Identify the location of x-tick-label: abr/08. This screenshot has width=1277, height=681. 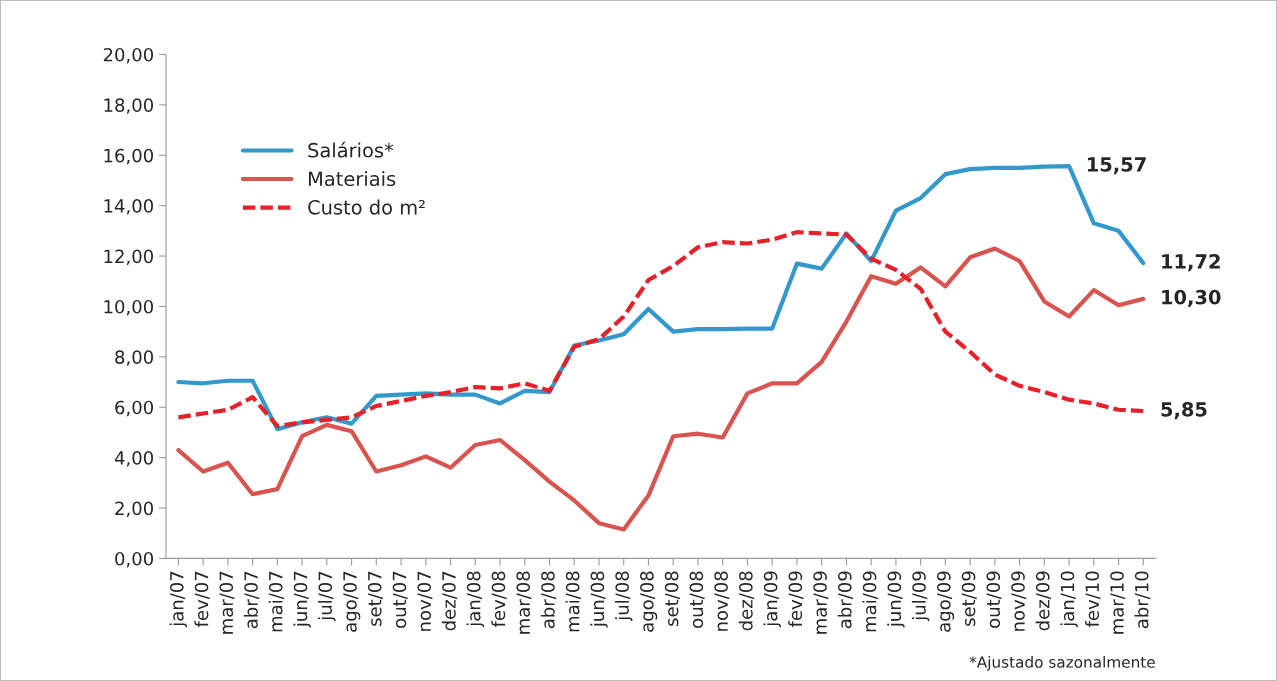
(548, 600).